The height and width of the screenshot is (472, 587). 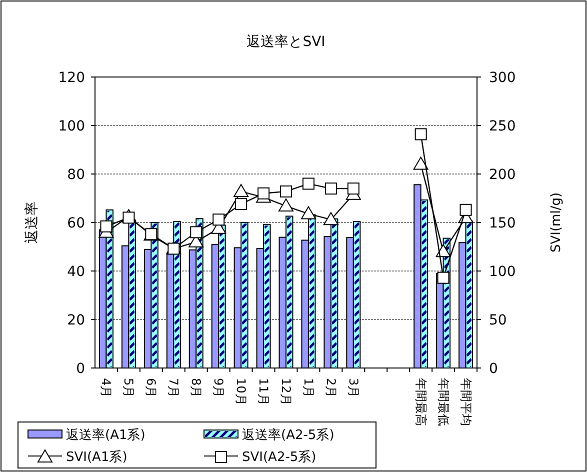 What do you see at coordinates (76, 272) in the screenshot?
I see `y-tick-label: 40` at bounding box center [76, 272].